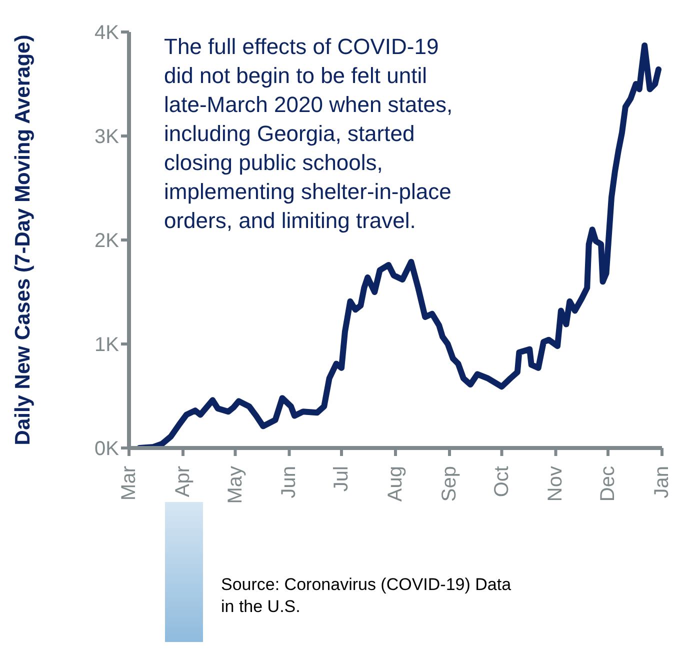 Image resolution: width=684 pixels, height=650 pixels. What do you see at coordinates (555, 484) in the screenshot?
I see `x-tick-label: Nov` at bounding box center [555, 484].